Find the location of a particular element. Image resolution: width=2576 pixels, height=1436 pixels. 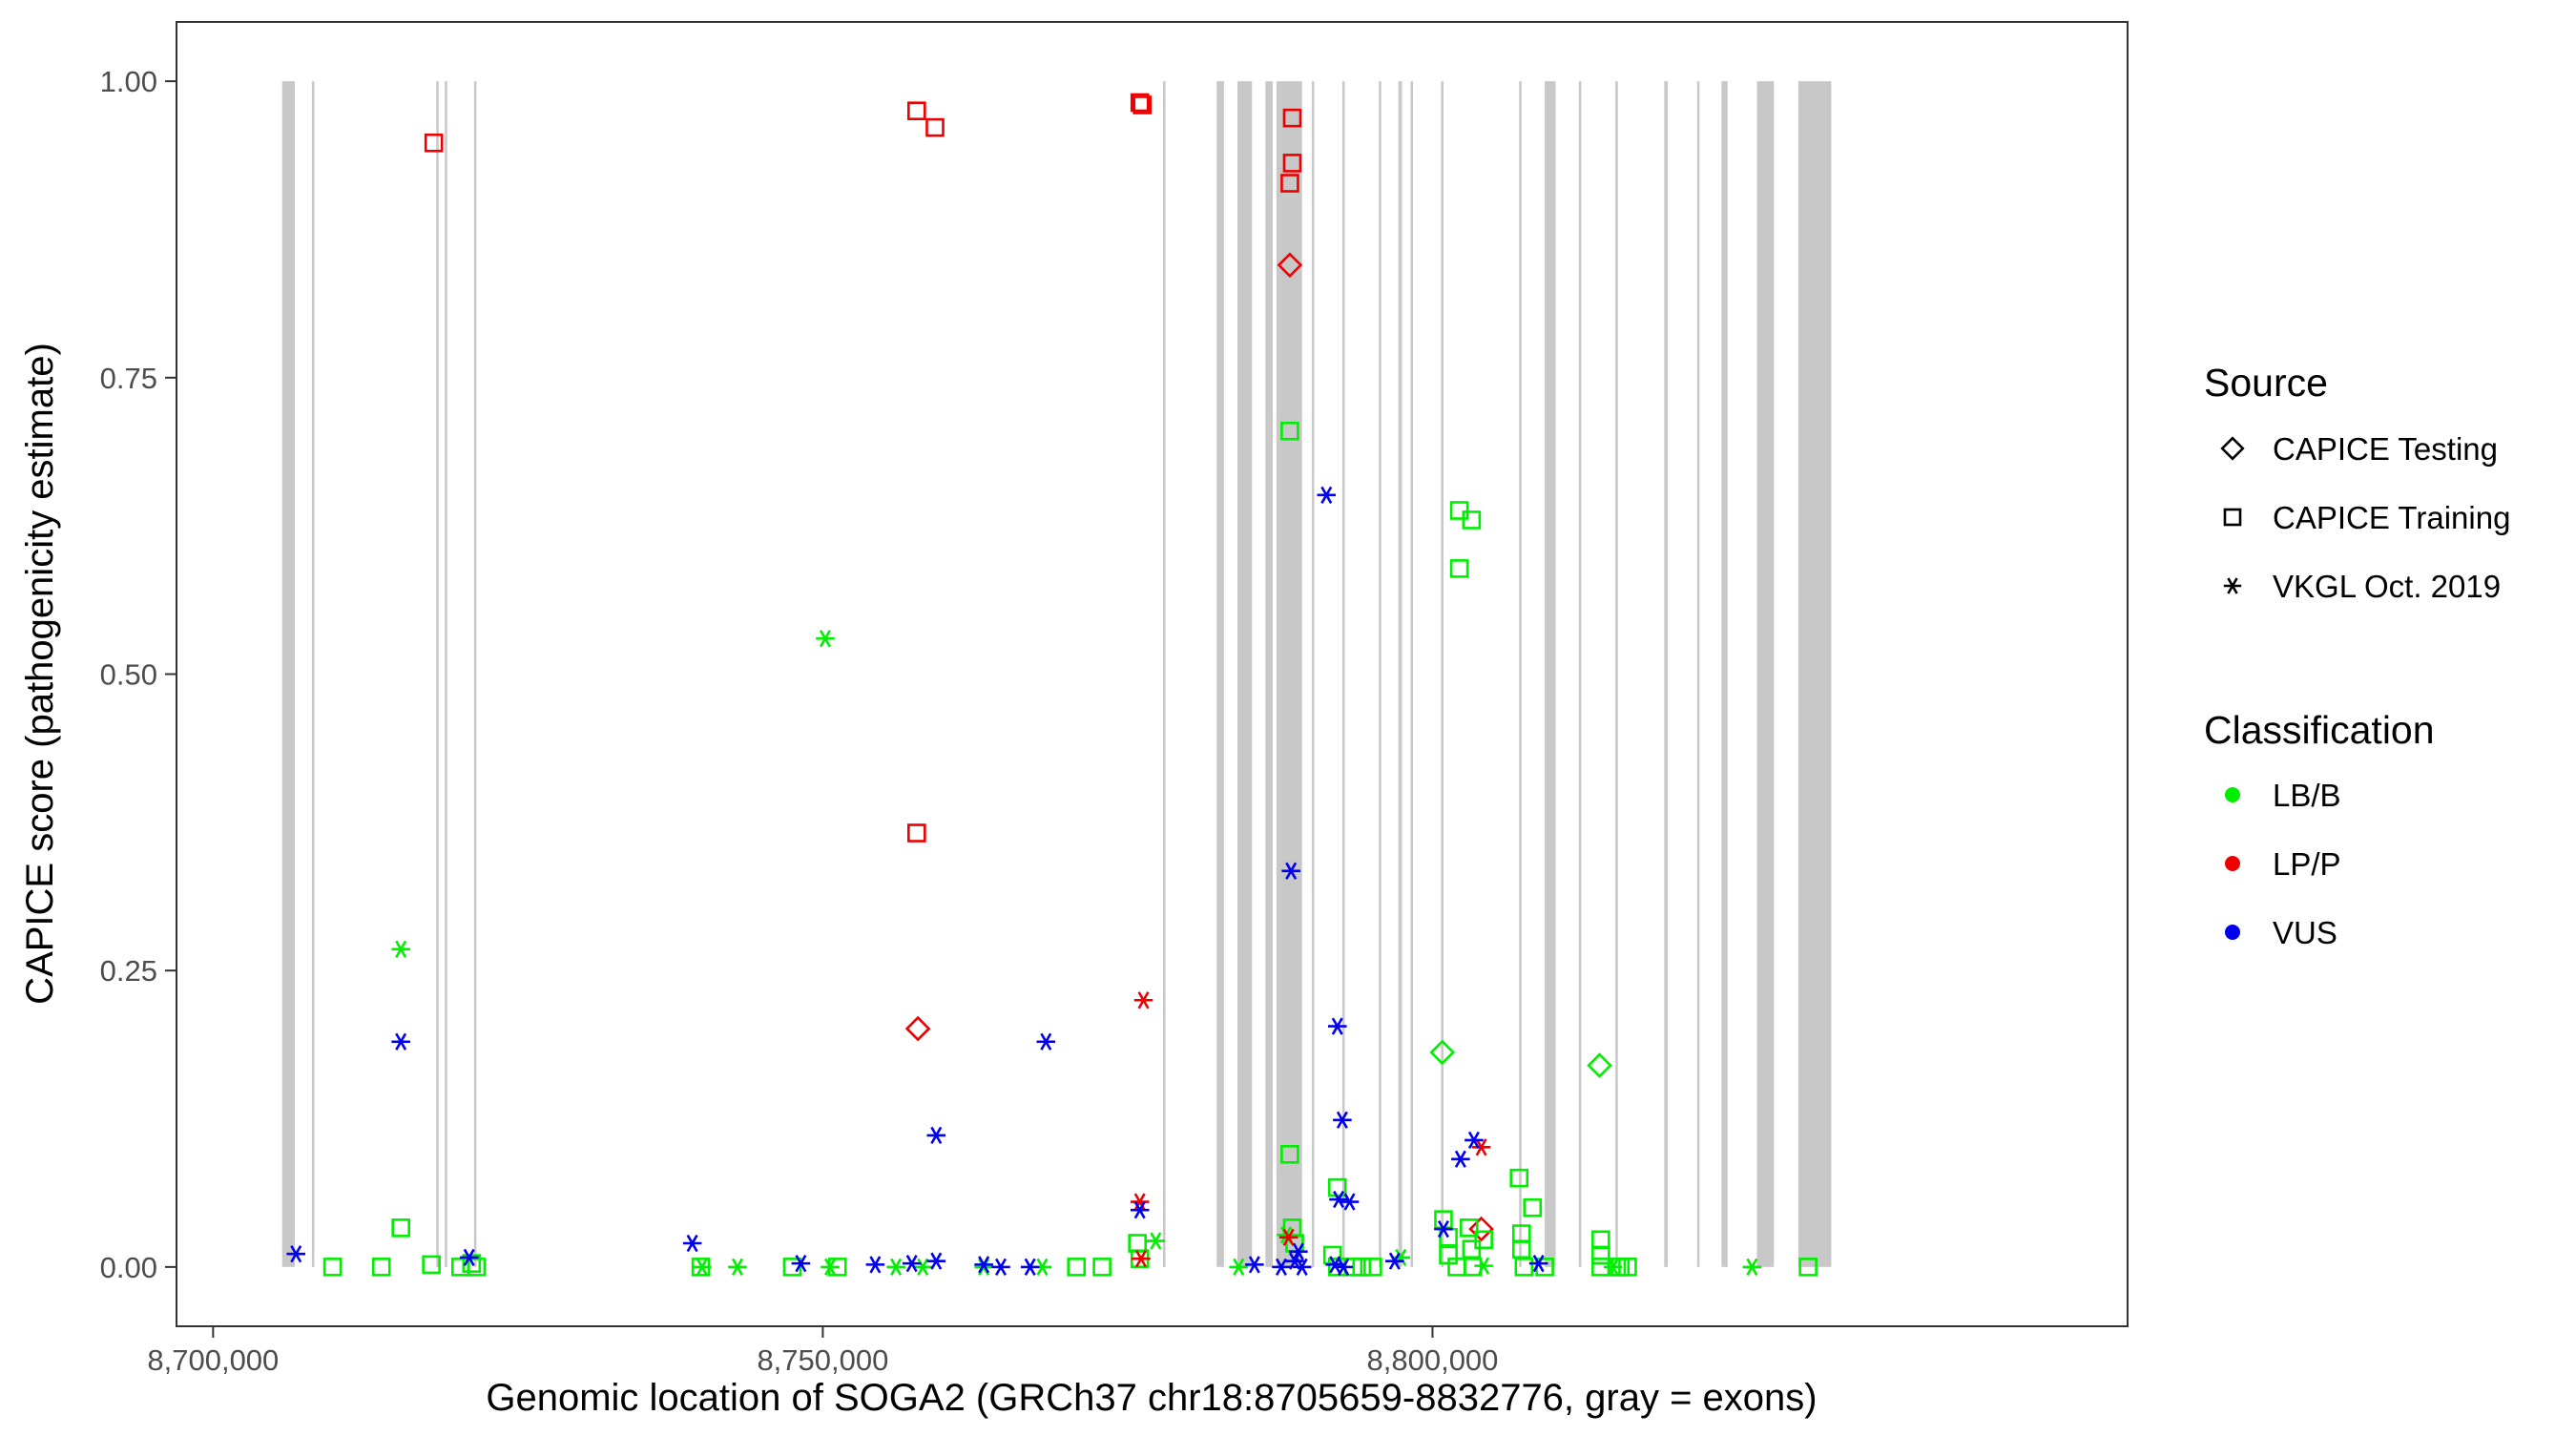

y-tick-label-4: 1.00 is located at coordinates (128, 81).